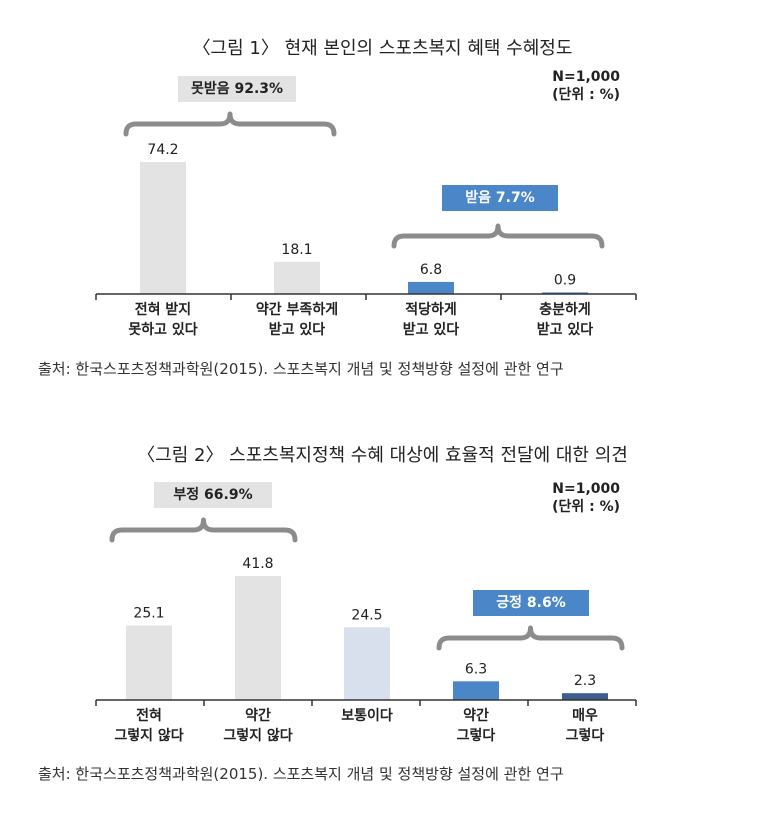 The image size is (765, 815). What do you see at coordinates (431, 270) in the screenshot?
I see `chart1-value-label-3: 6.8` at bounding box center [431, 270].